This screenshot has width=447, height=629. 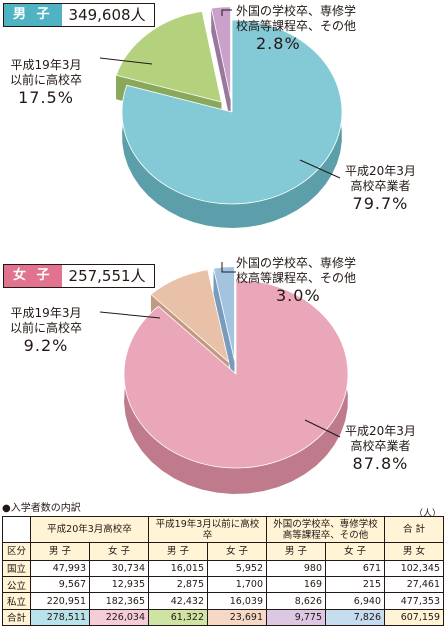 I want to click on male-label-other: 外国の学校卒、専修学 校高等課程卒、その他 2.8%, so click(x=296, y=29).